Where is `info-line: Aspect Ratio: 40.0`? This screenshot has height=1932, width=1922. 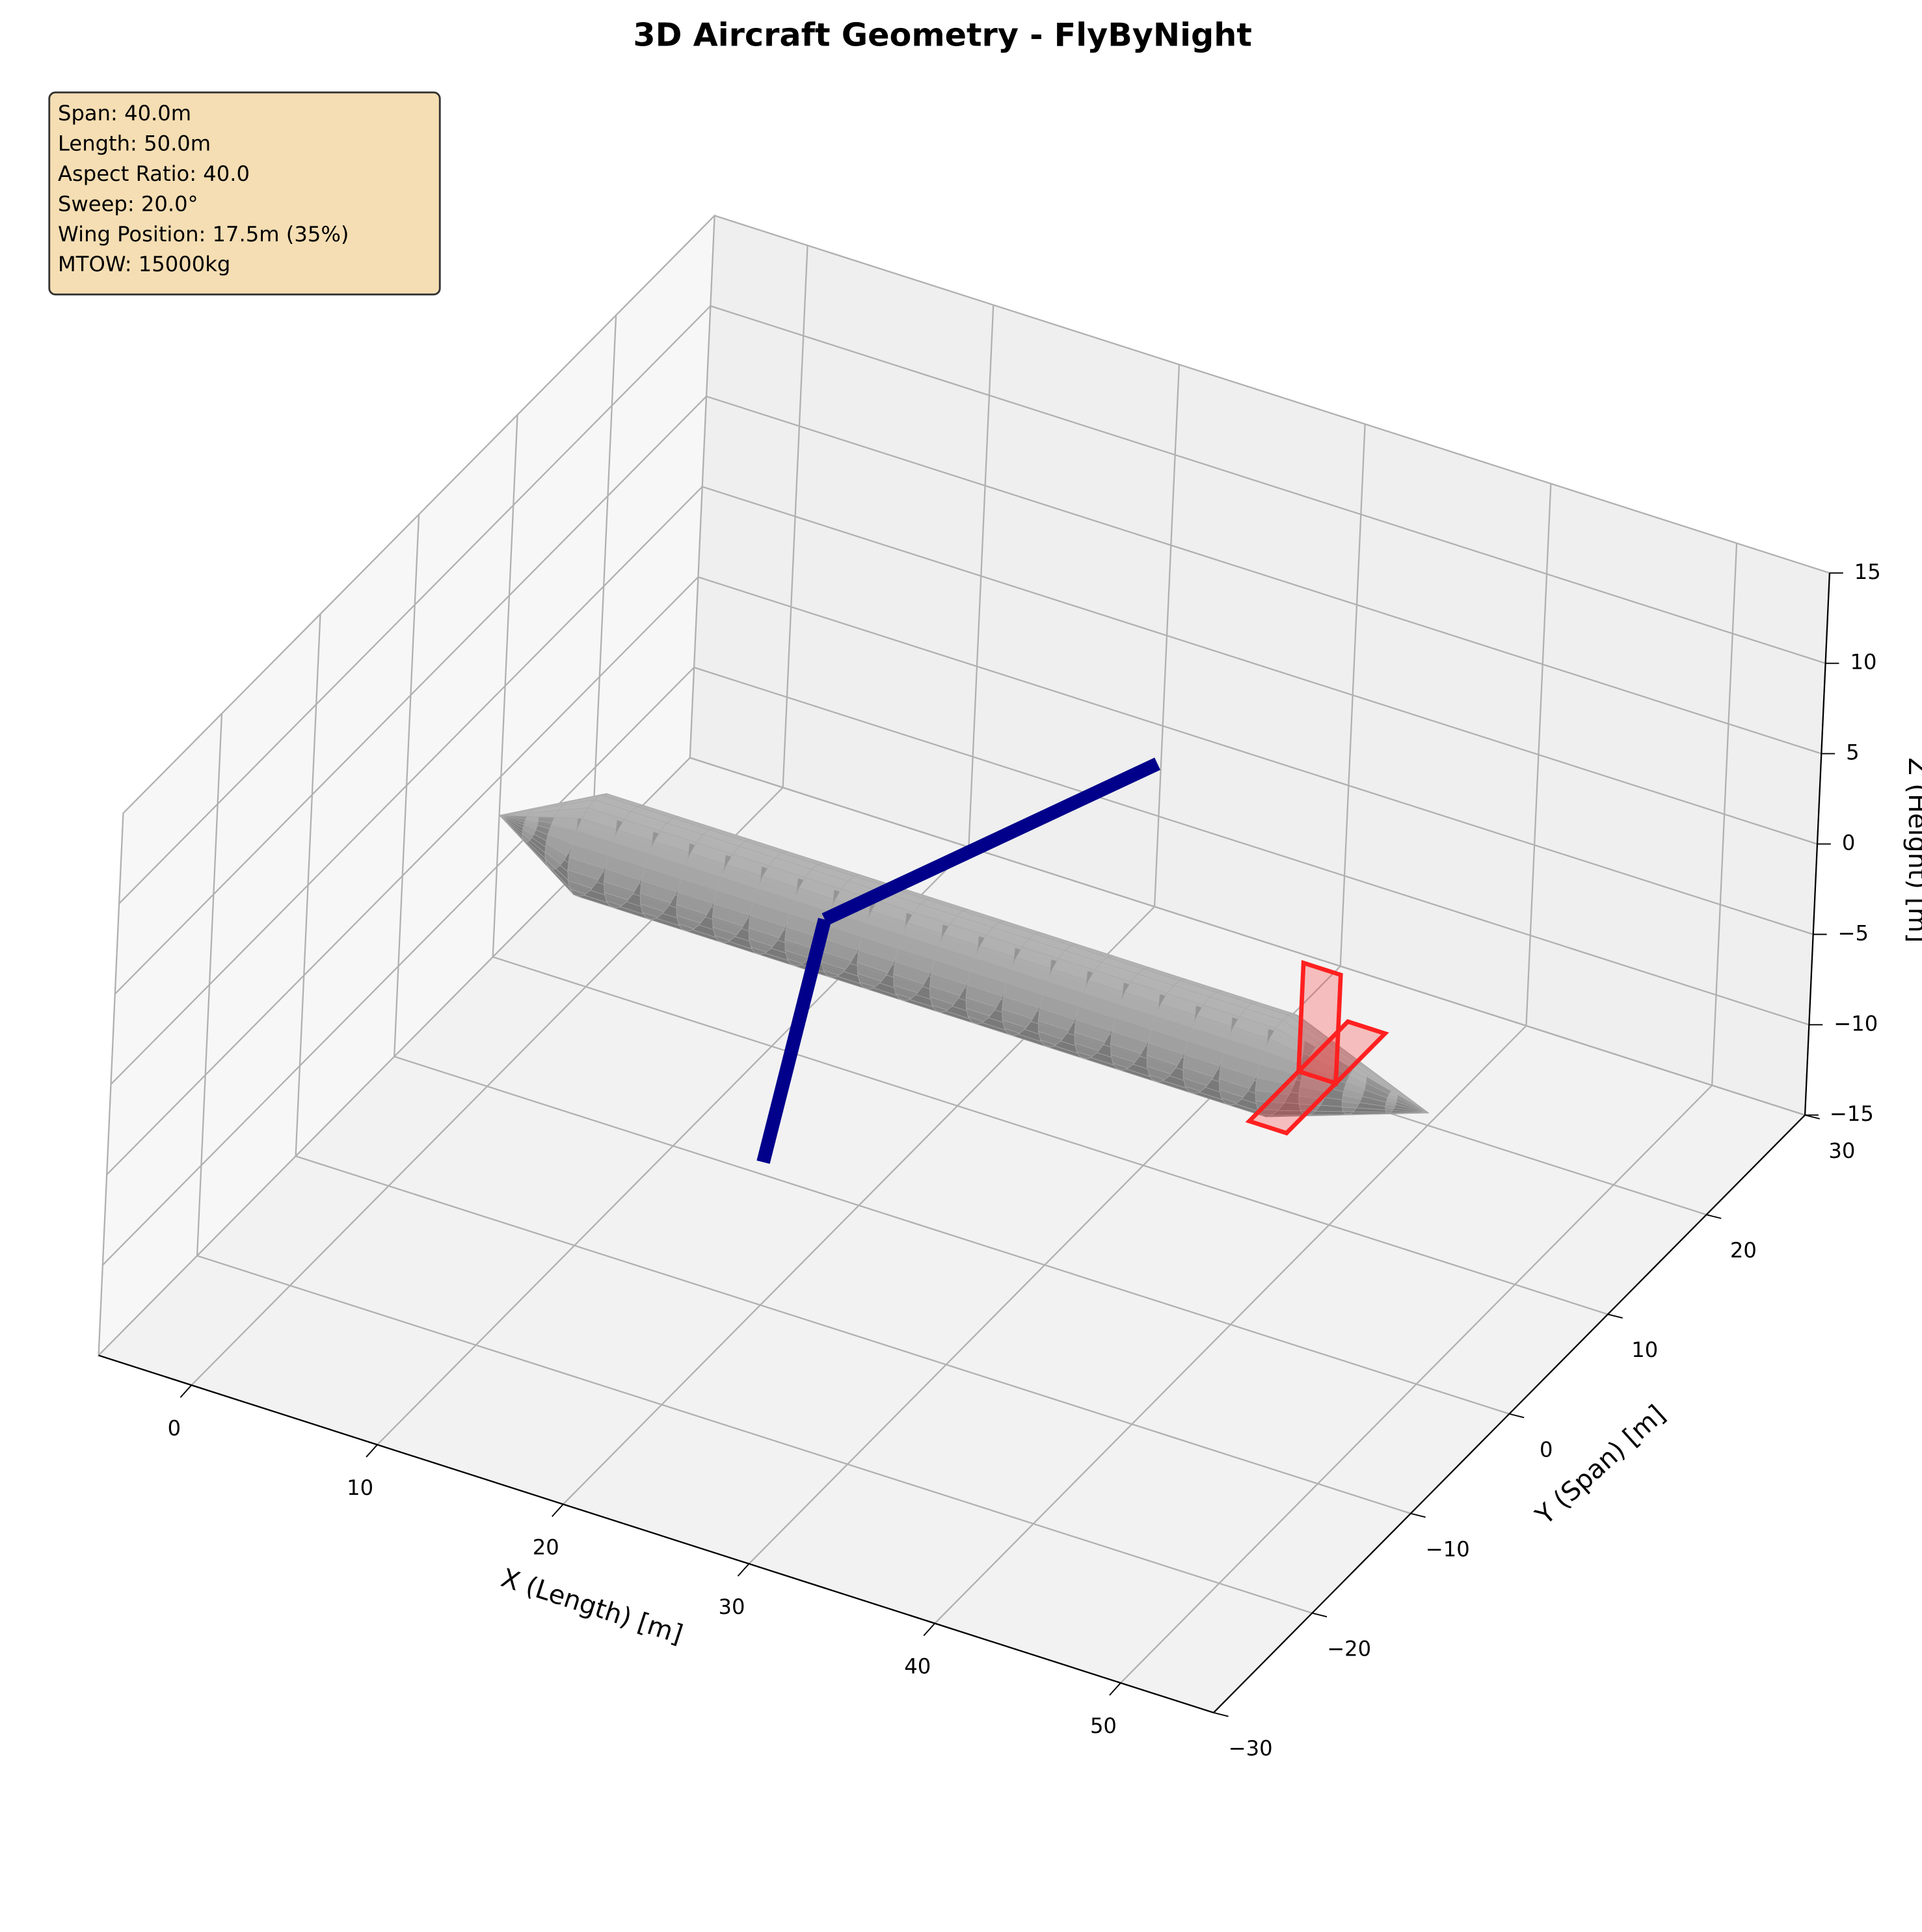 info-line: Aspect Ratio: 40.0 is located at coordinates (154, 173).